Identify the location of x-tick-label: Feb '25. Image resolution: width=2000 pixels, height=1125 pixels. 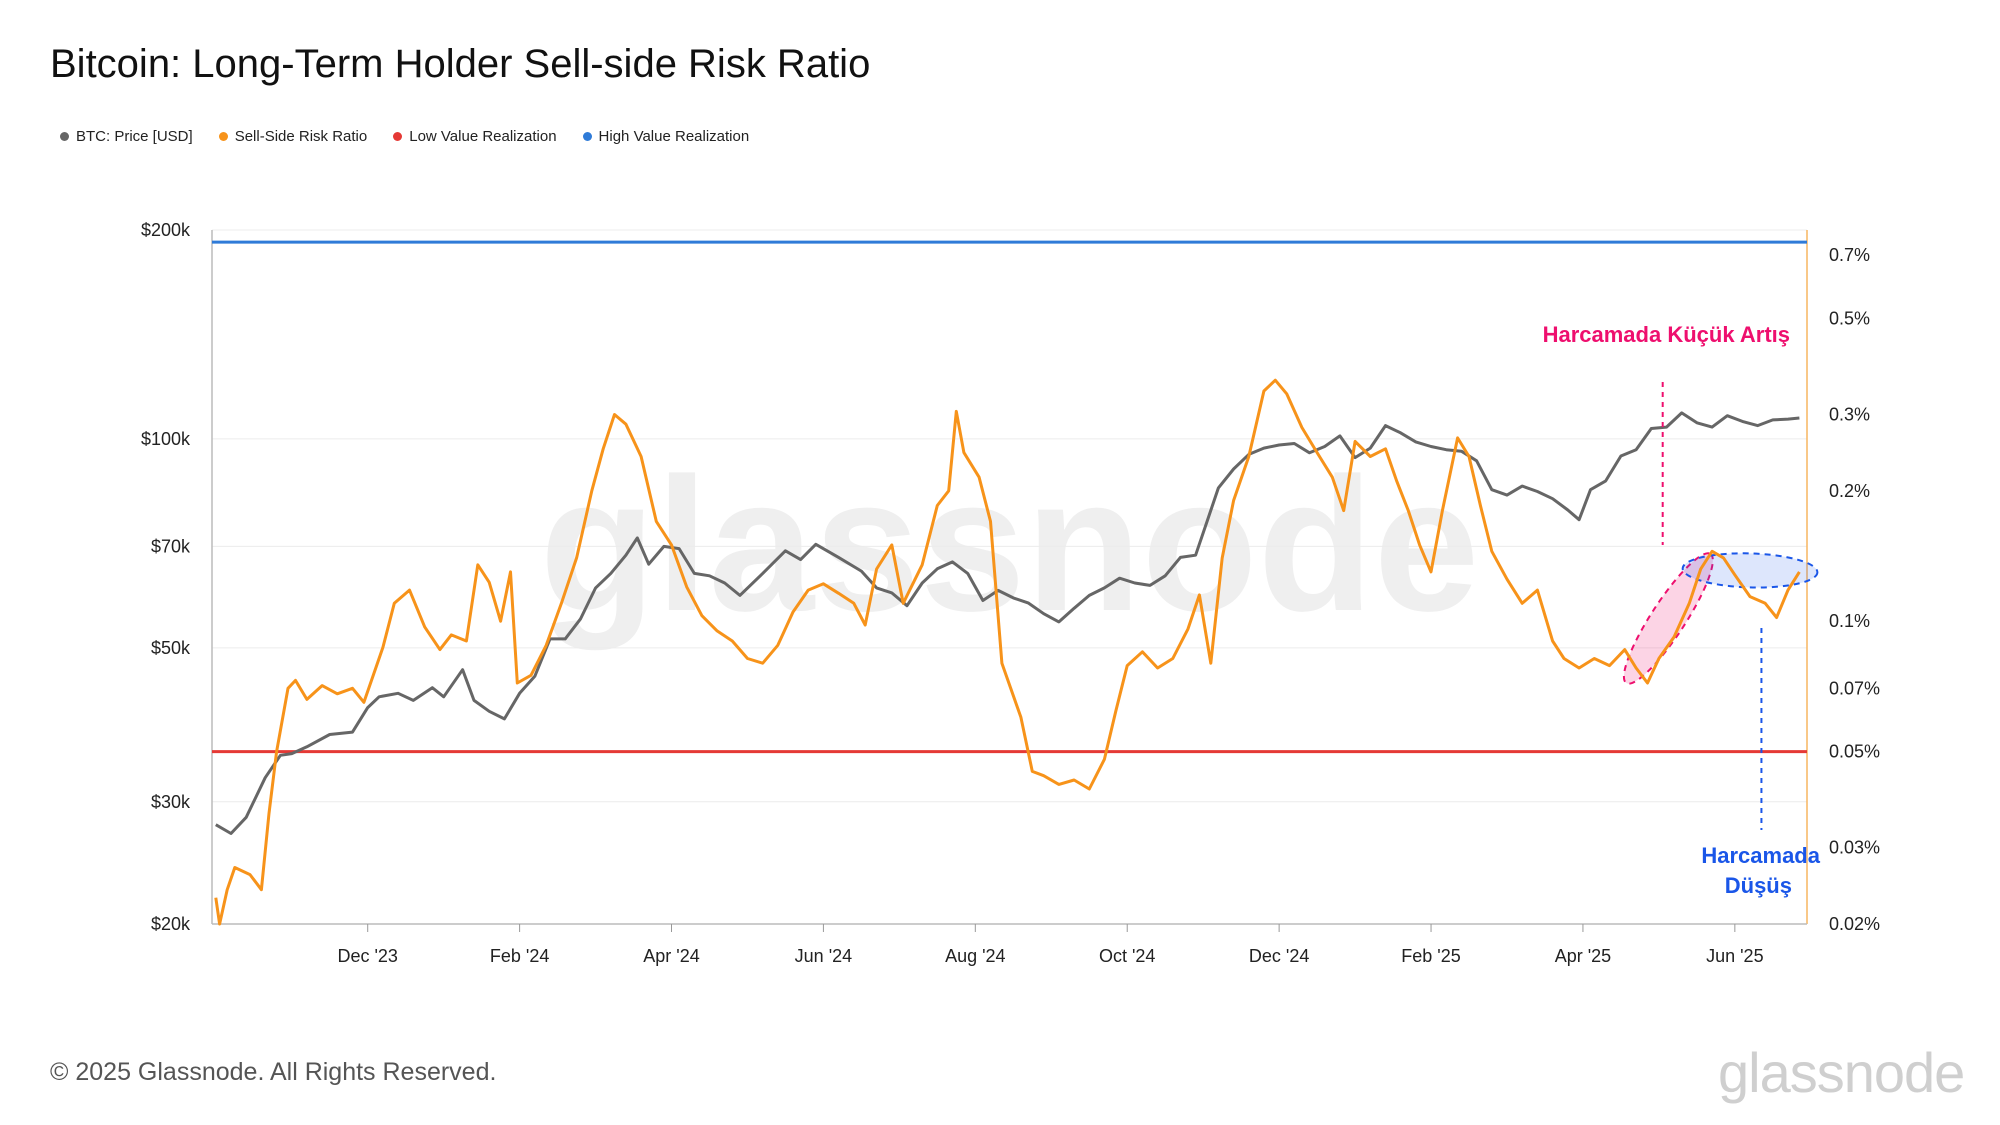
(1430, 956).